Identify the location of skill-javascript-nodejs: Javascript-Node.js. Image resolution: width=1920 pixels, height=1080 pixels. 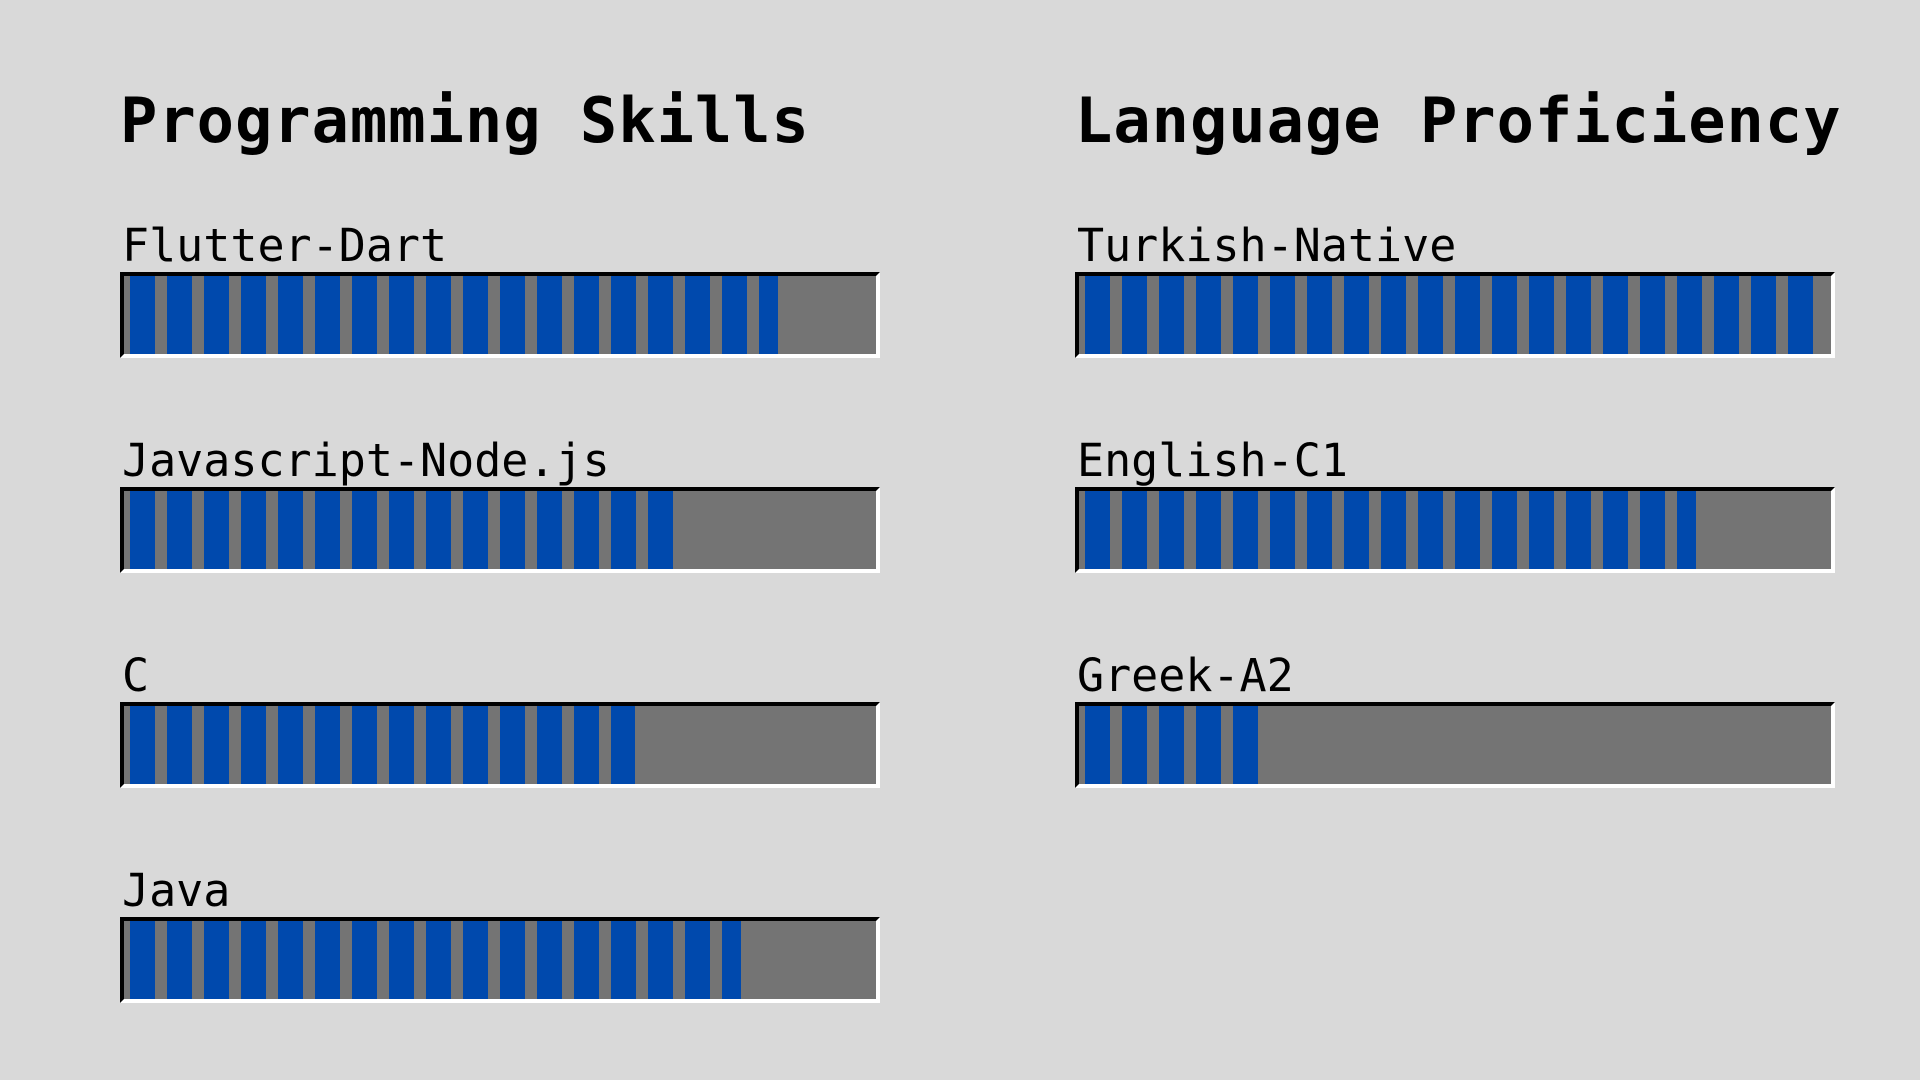
(502, 510).